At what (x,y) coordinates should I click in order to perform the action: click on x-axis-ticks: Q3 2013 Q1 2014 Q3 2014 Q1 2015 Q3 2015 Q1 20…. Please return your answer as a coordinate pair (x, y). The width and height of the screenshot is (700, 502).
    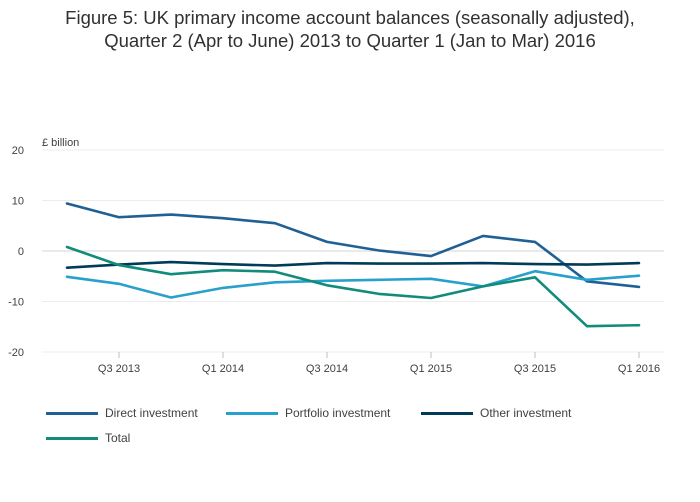
    Looking at the image, I should click on (379, 363).